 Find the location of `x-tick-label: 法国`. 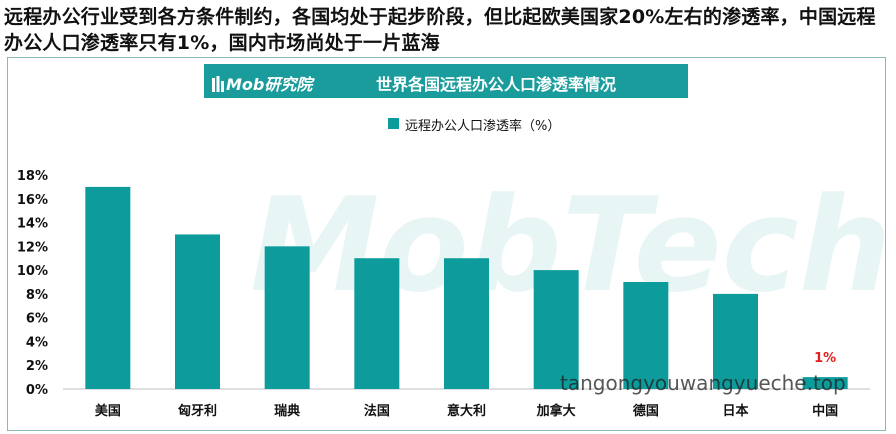

x-tick-label: 法国 is located at coordinates (377, 411).